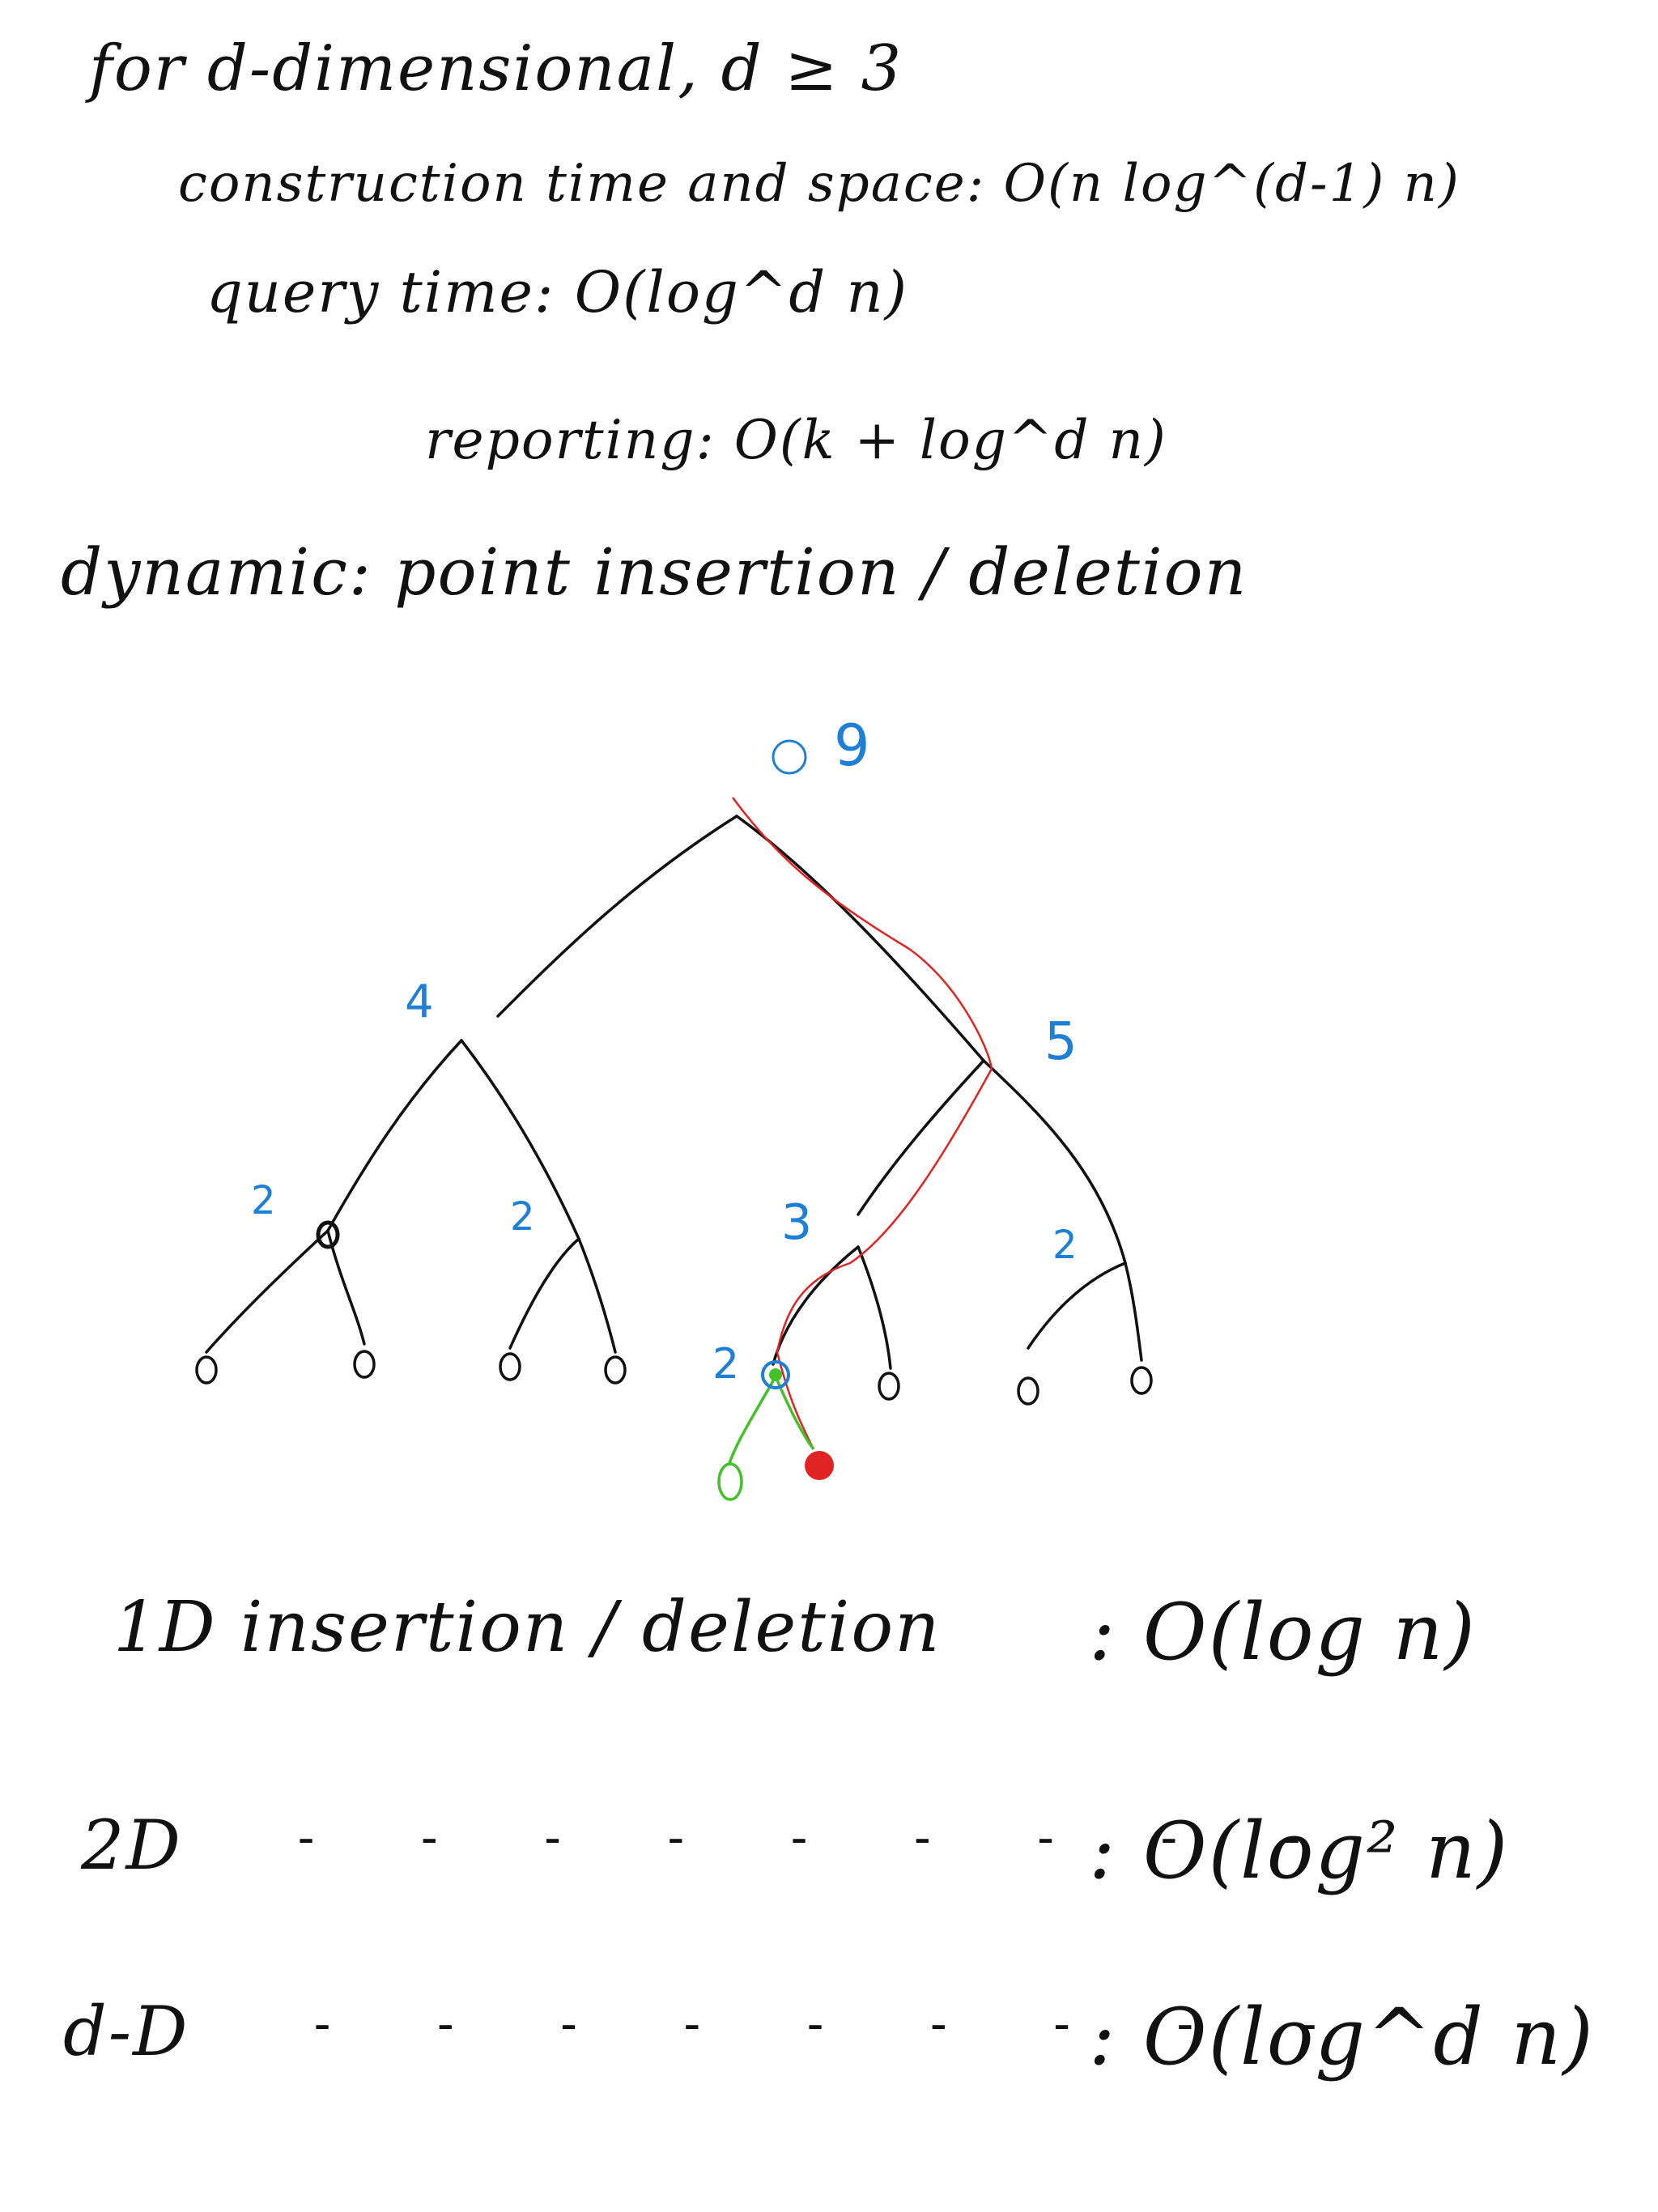 This screenshot has width=1658, height=2212. Describe the element at coordinates (496, 68) in the screenshot. I see `note-line-dimensions: for d-dimensional, d ≥ 3` at that location.